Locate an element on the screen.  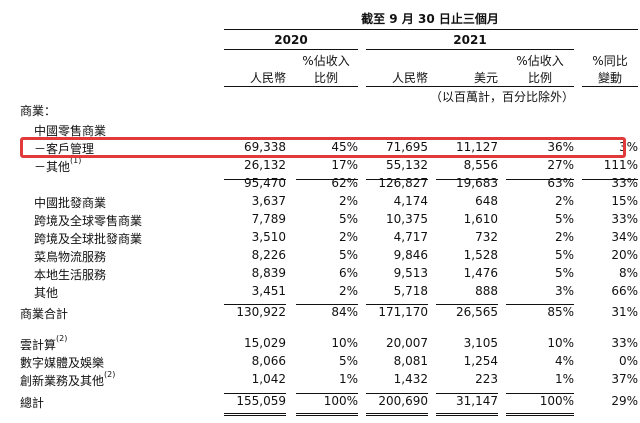
col-rmb-2020: 人民幣 is located at coordinates (267, 78).